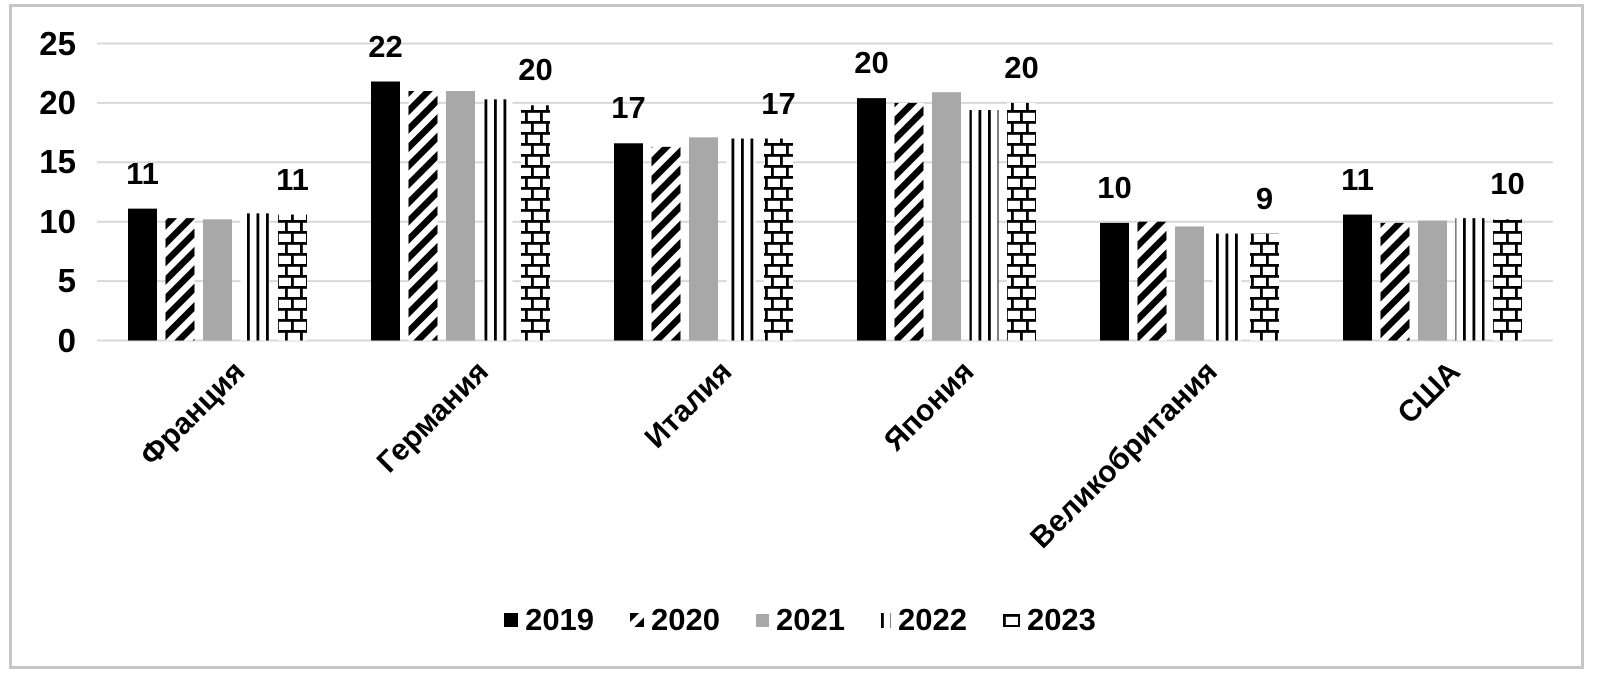  Describe the element at coordinates (255, 277) in the screenshot. I see `bar-Франция-2022` at that location.